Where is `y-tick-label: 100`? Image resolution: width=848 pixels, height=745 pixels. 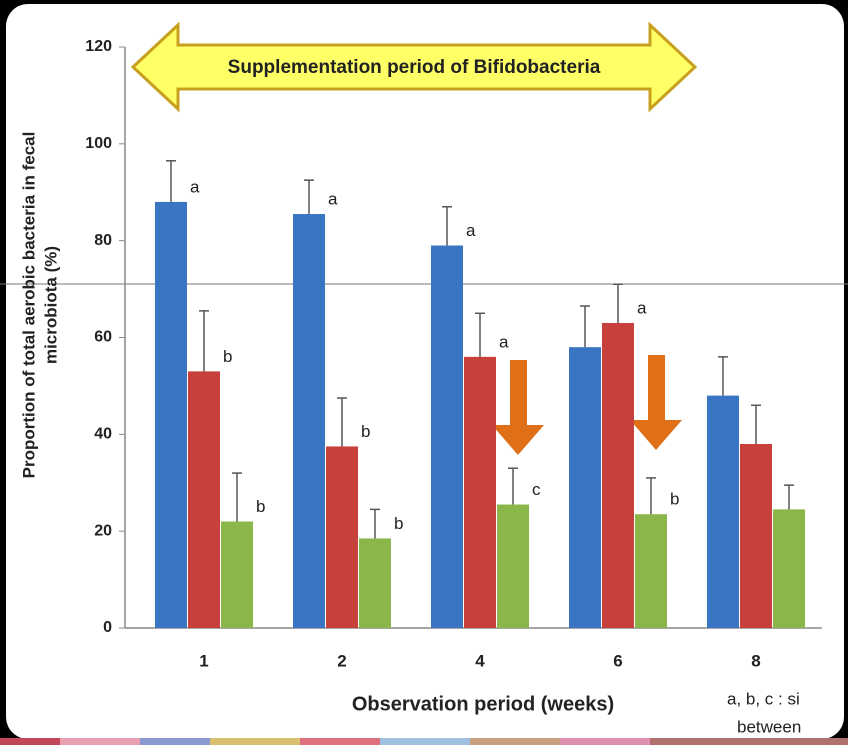 y-tick-label: 100 is located at coordinates (98, 143).